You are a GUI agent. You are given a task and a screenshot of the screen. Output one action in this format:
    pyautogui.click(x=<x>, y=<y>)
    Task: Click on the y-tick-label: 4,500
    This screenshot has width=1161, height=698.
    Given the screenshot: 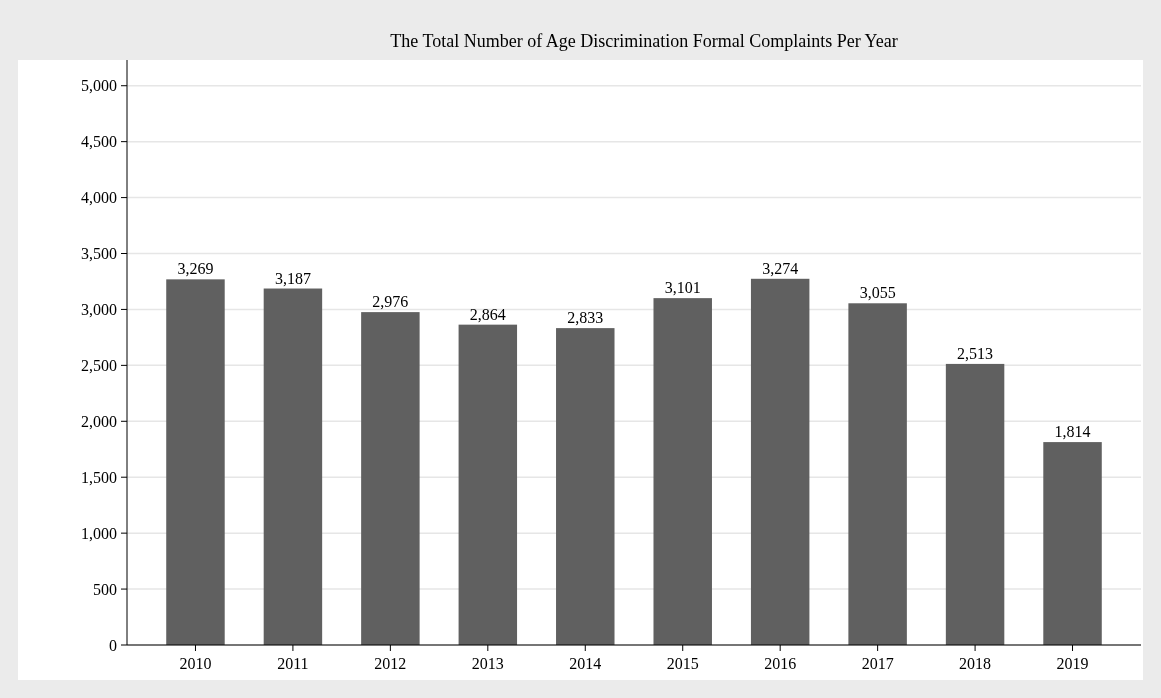 What is the action you would take?
    pyautogui.click(x=99, y=142)
    